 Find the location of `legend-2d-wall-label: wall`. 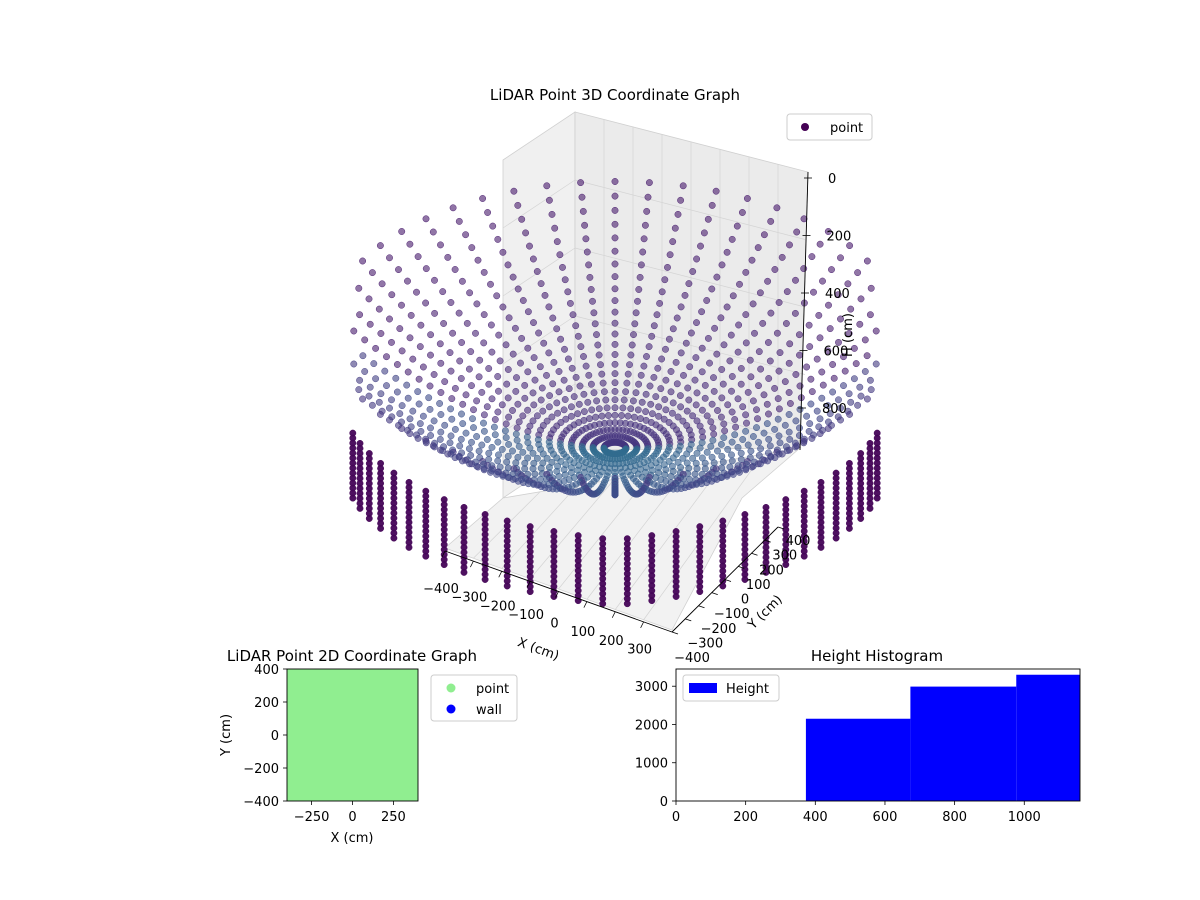

legend-2d-wall-label: wall is located at coordinates (489, 710).